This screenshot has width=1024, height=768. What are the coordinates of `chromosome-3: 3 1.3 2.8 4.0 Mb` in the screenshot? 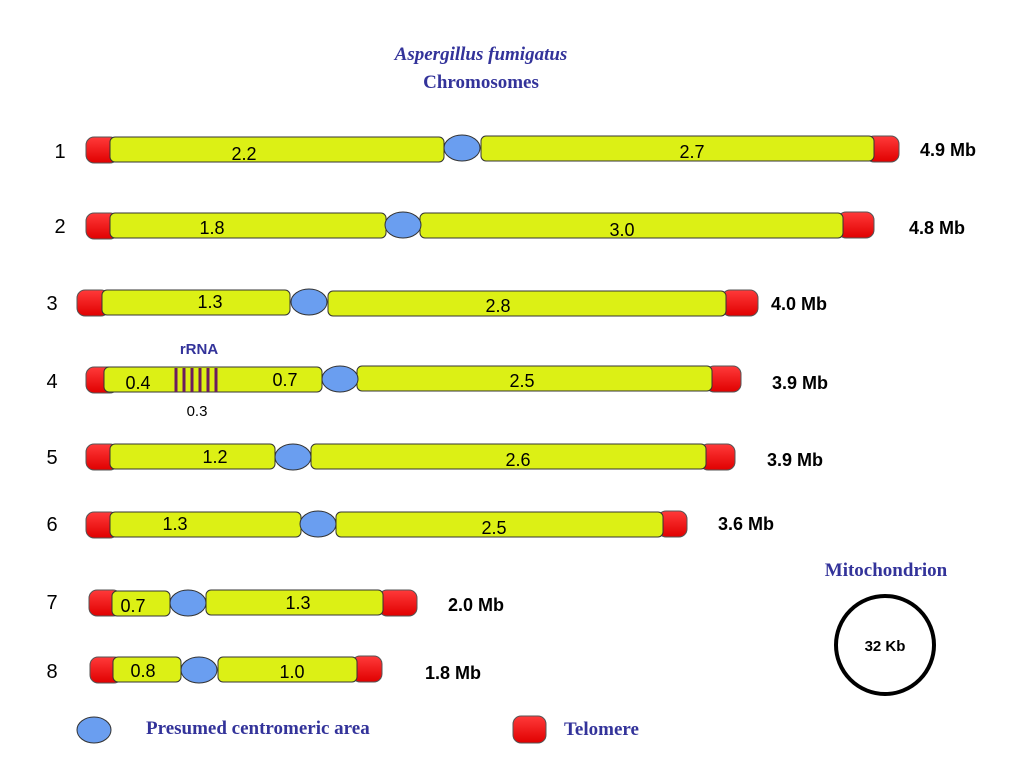 It's located at (436, 302).